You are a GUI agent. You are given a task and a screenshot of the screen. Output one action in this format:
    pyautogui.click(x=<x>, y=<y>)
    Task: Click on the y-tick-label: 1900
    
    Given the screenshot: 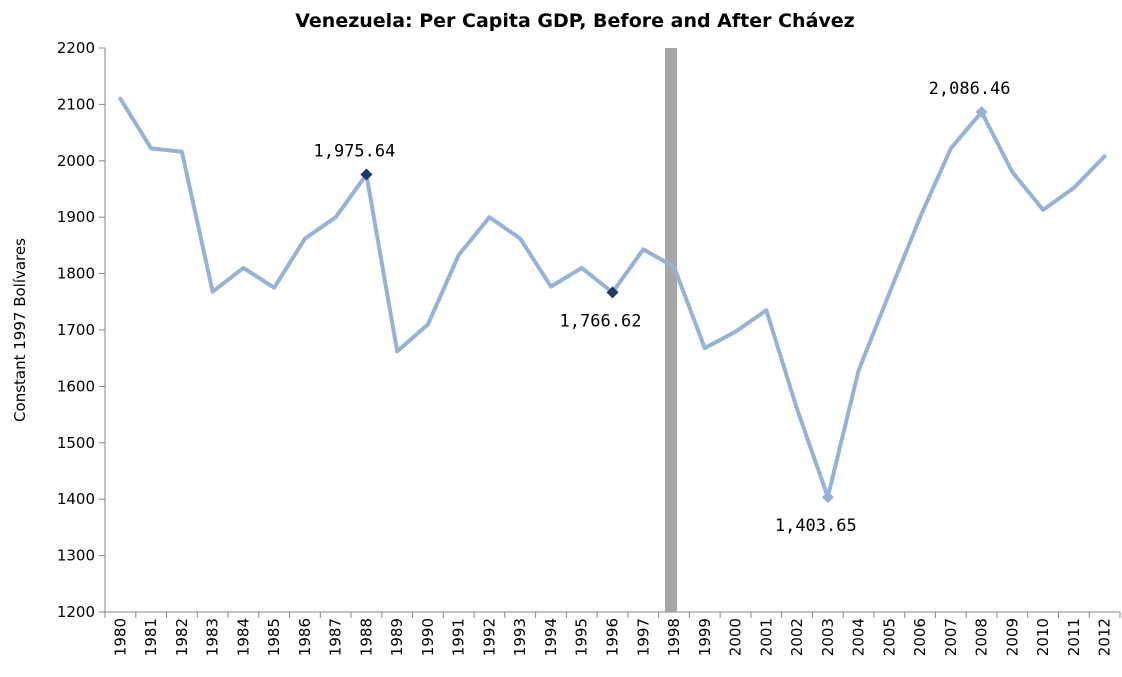 What is the action you would take?
    pyautogui.click(x=76, y=217)
    